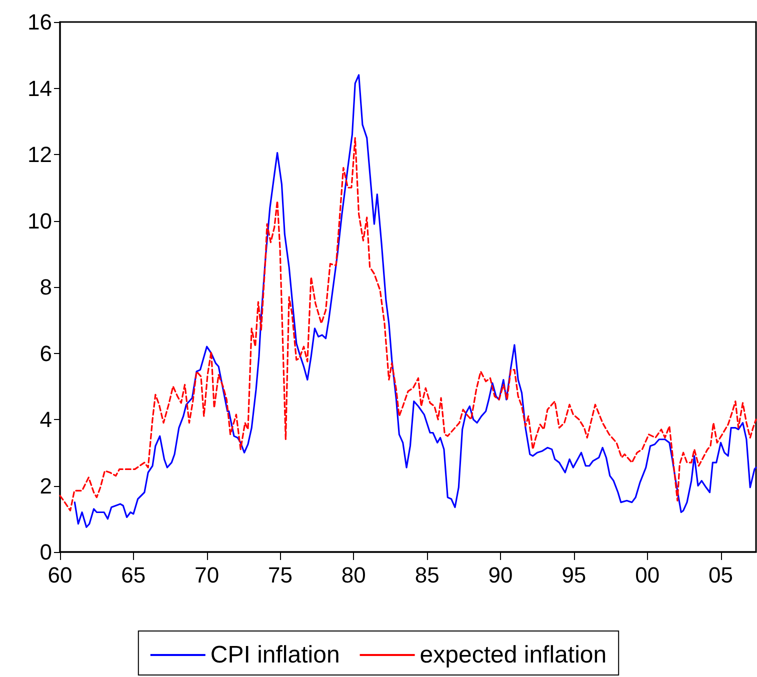  Describe the element at coordinates (647, 575) in the screenshot. I see `x-tick-label: 00` at that location.